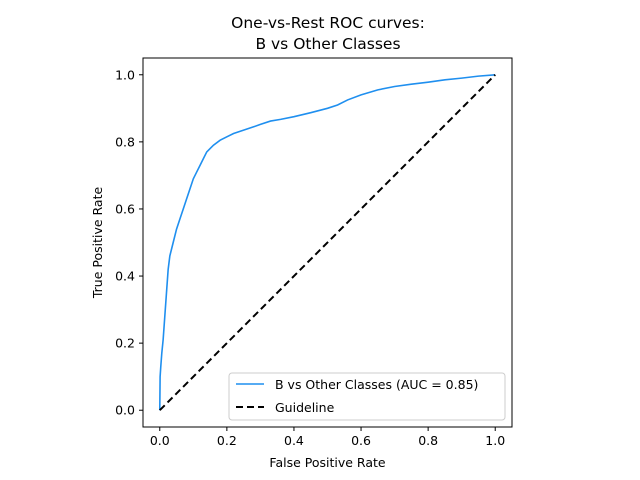 This screenshot has width=640, height=480. Describe the element at coordinates (97, 243) in the screenshot. I see `y-axis-label: True Positive Rate` at that location.